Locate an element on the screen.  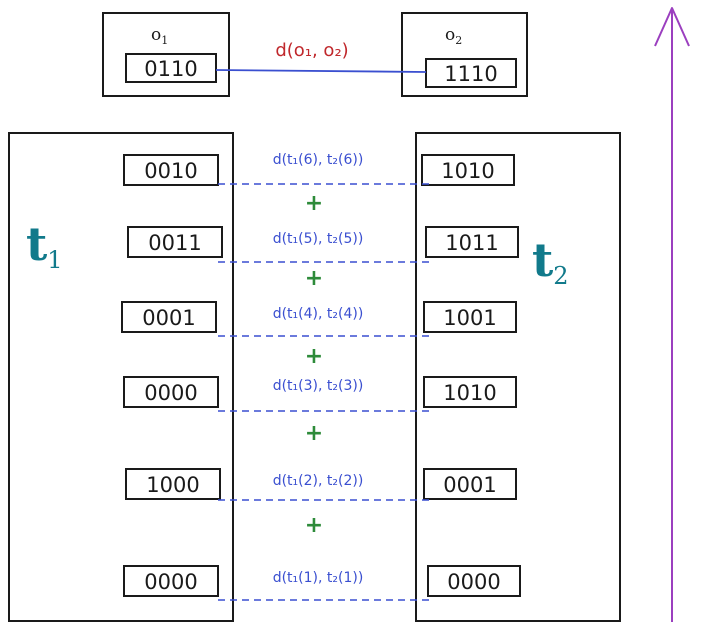
object-o1-label: o1 is located at coordinates (159, 36).